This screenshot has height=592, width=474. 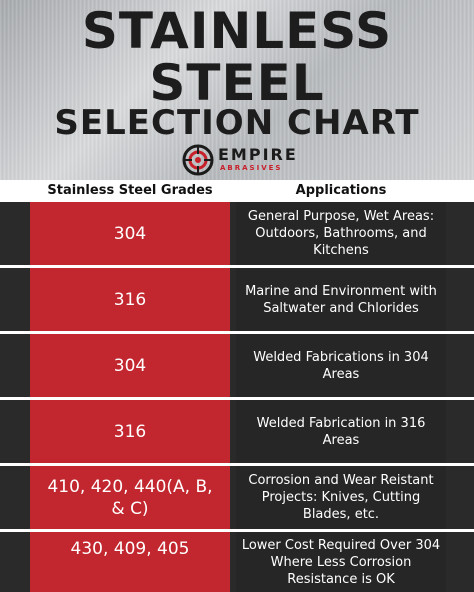 What do you see at coordinates (341, 431) in the screenshot?
I see `application-cell: Welded Fabrication in 316 Areas` at bounding box center [341, 431].